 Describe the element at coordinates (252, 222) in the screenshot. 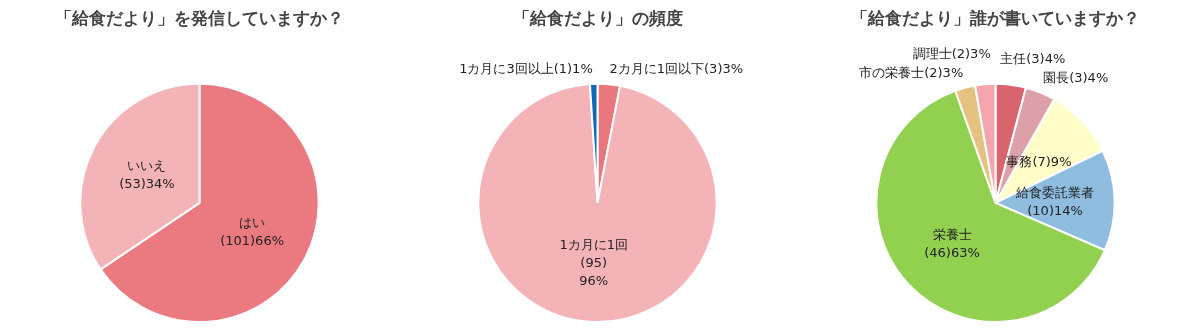

I see `slice-label: はい` at that location.